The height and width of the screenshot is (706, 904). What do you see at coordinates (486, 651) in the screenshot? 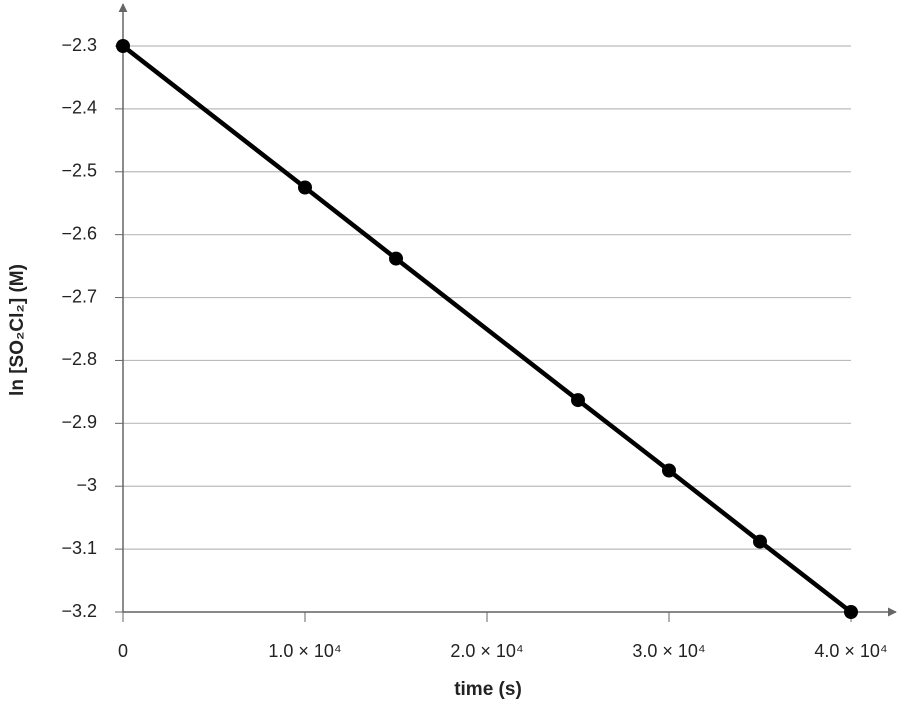
I see `x-tick-label: 2.0 × 10⁴` at bounding box center [486, 651].